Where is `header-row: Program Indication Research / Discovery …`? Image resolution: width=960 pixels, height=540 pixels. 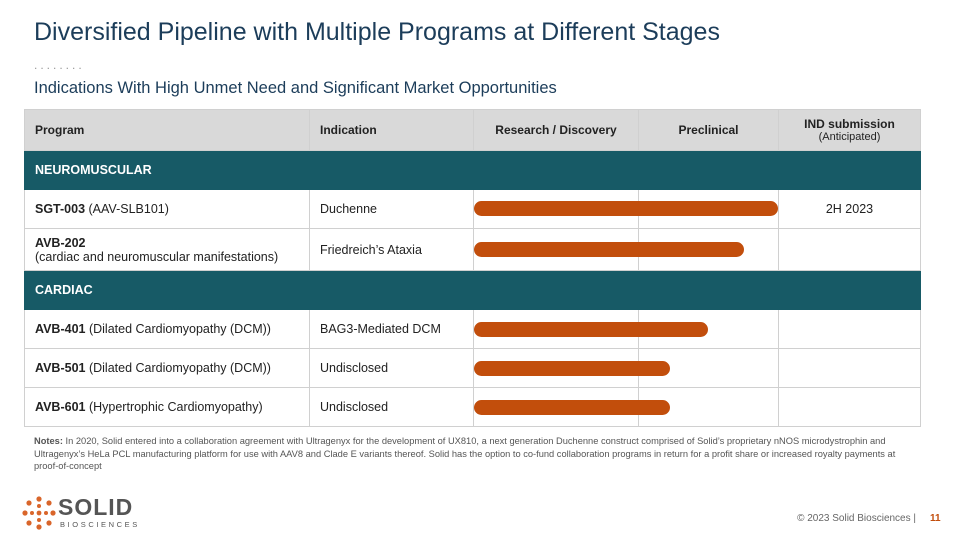
header-row: Program Indication Research / Discovery … is located at coordinates (472, 130).